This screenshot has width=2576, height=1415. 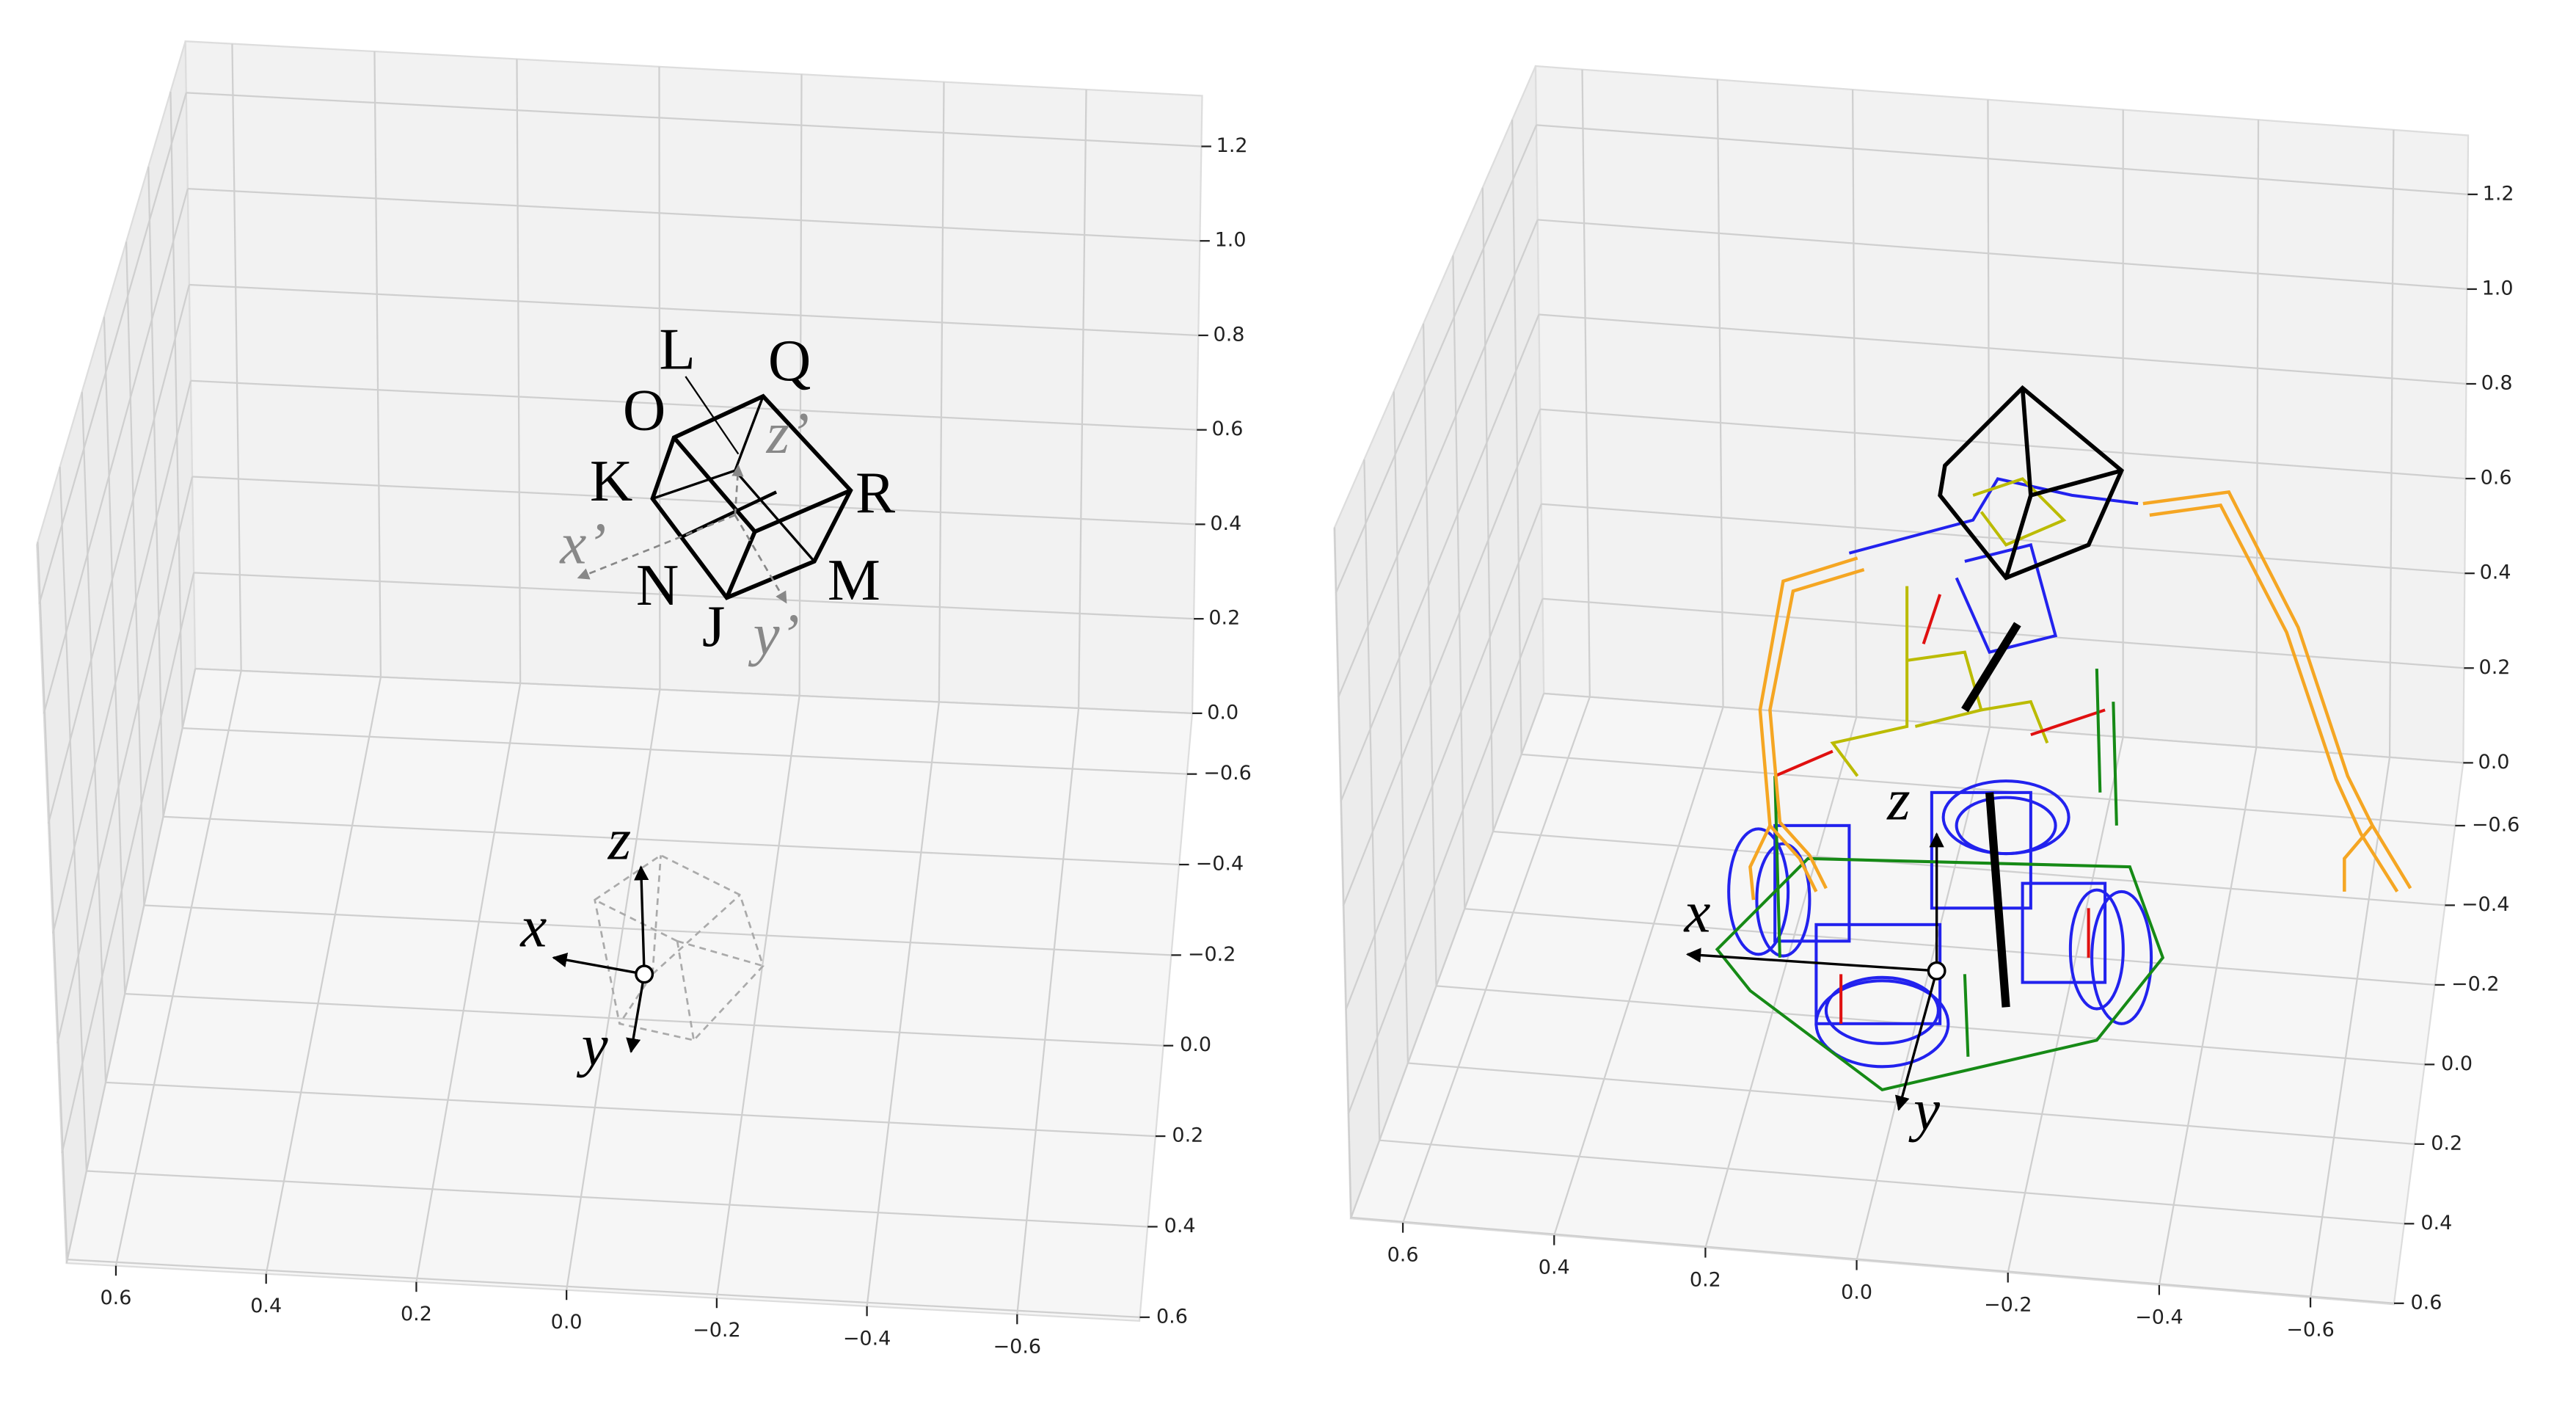 I want to click on z-tick-label: 0.8, so click(x=1230, y=334).